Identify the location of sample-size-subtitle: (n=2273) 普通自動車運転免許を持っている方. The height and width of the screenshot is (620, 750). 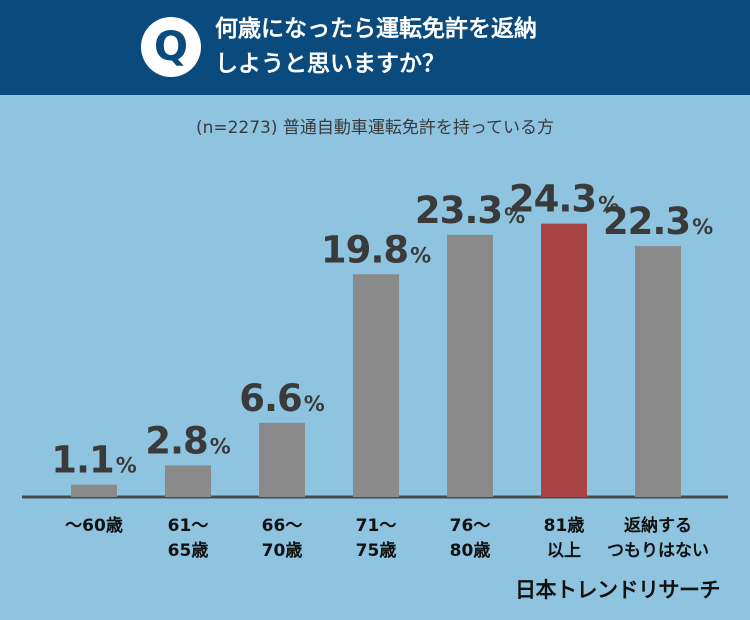
(375, 128).